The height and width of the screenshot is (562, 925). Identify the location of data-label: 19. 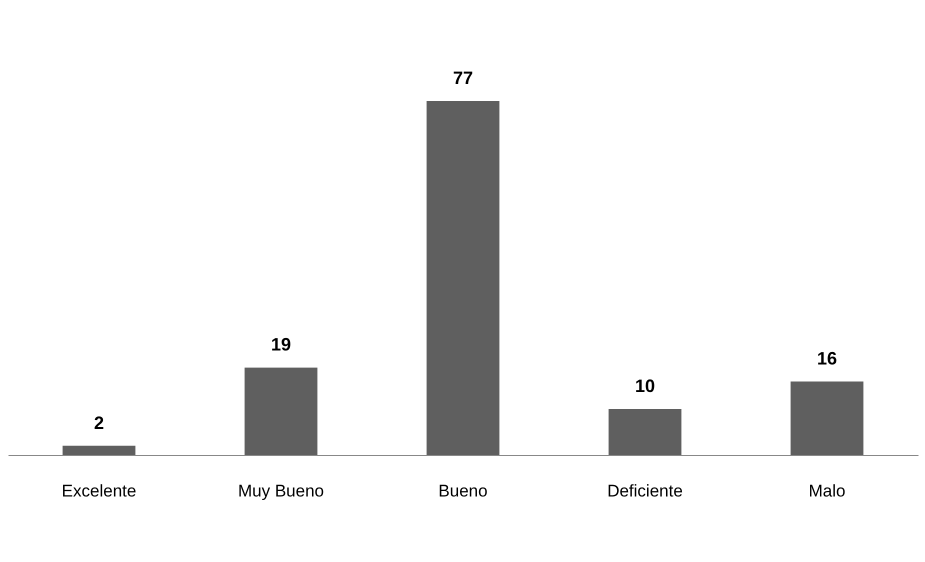
(281, 344).